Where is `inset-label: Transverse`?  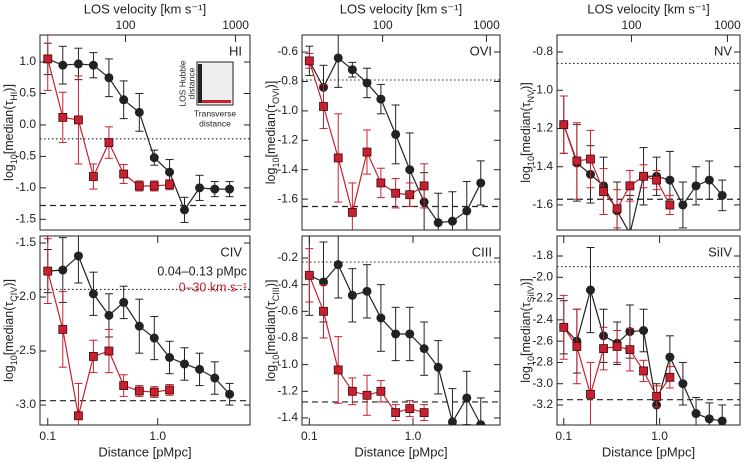 inset-label: Transverse is located at coordinates (215, 113).